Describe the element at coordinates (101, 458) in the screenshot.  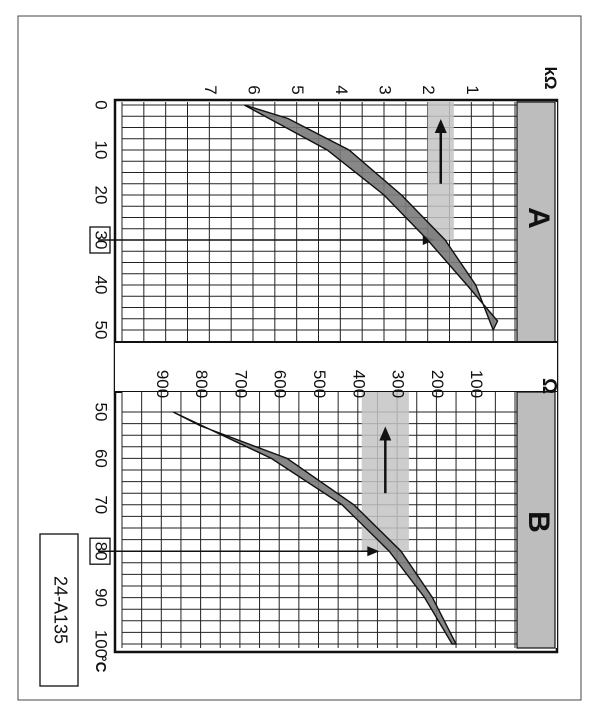
I see `temperature-tick-label: 60` at that location.